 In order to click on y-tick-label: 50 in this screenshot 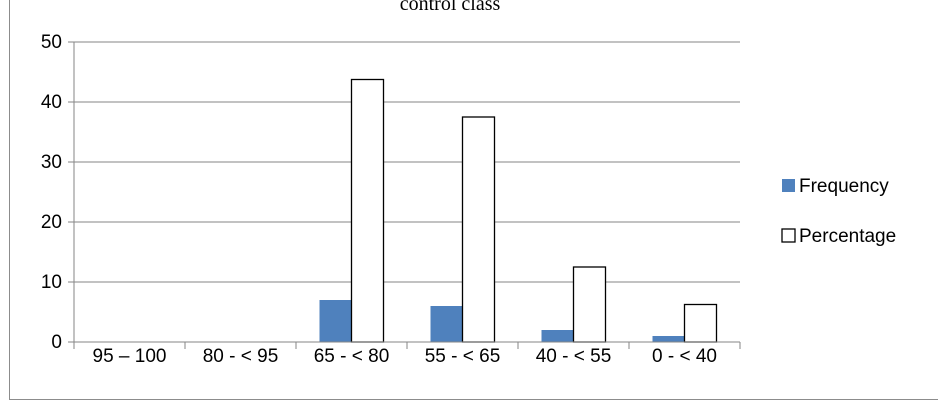, I will do `click(51, 42)`.